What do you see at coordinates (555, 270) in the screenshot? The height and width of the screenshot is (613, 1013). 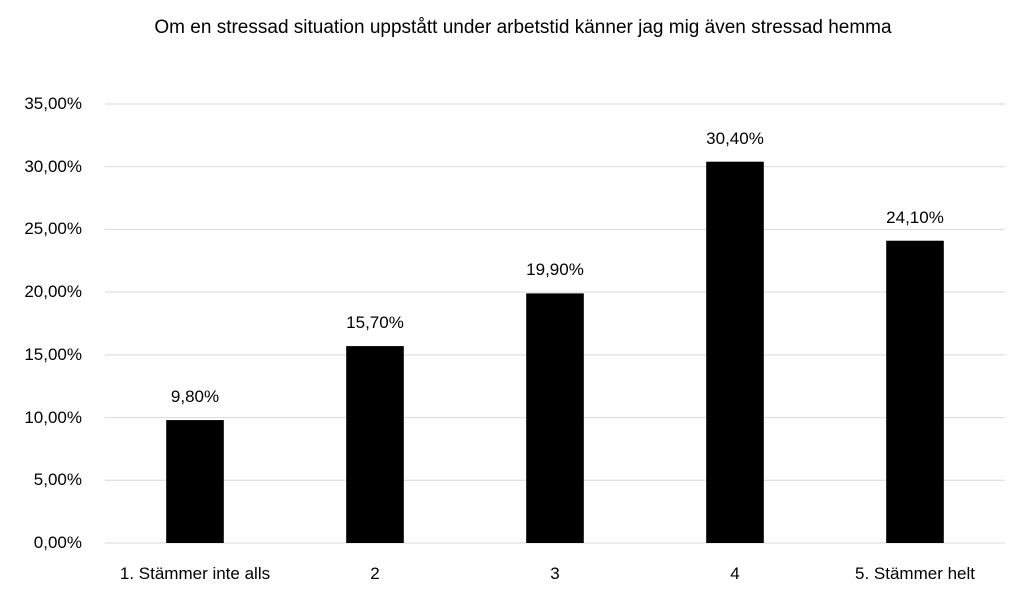 I see `value-label: 19,90%` at bounding box center [555, 270].